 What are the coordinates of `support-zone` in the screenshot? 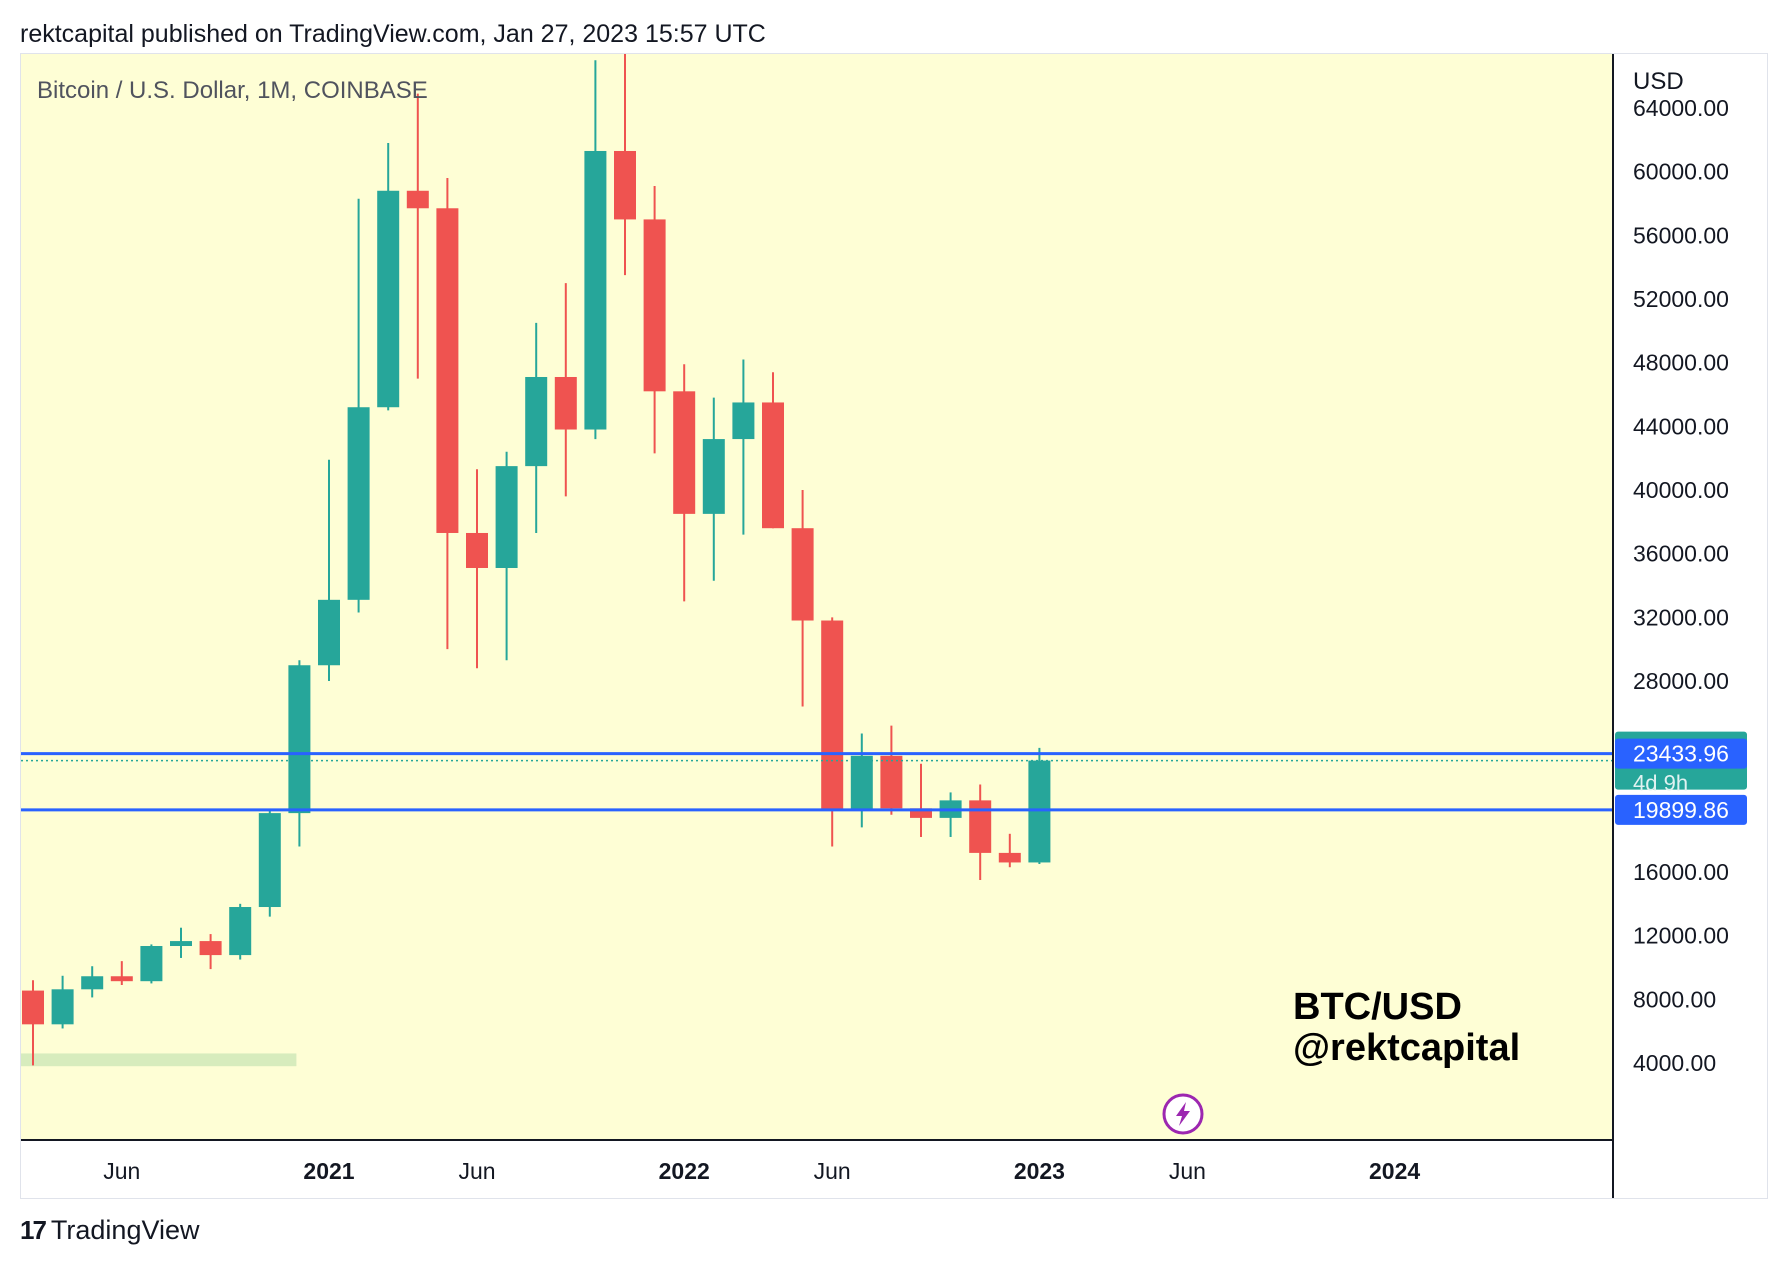 It's located at (159, 1060).